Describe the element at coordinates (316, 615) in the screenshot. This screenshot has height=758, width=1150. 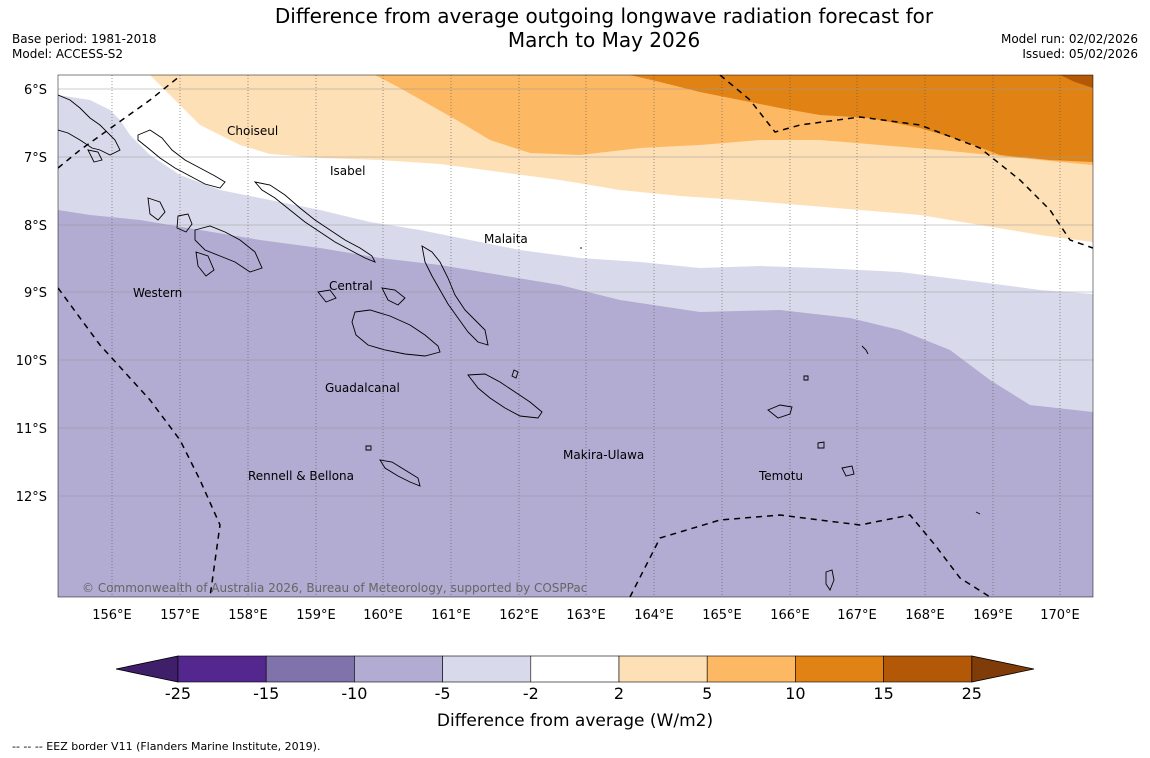
I see `lon-label: 159°E` at that location.